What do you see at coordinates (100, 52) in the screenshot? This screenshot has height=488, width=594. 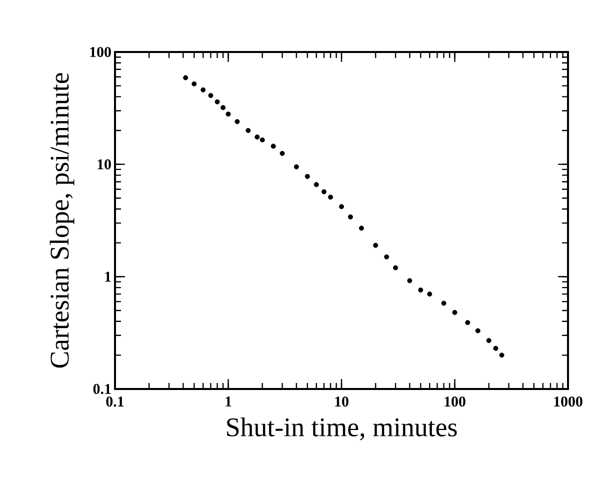 I see `y-tick-label: 100` at bounding box center [100, 52].